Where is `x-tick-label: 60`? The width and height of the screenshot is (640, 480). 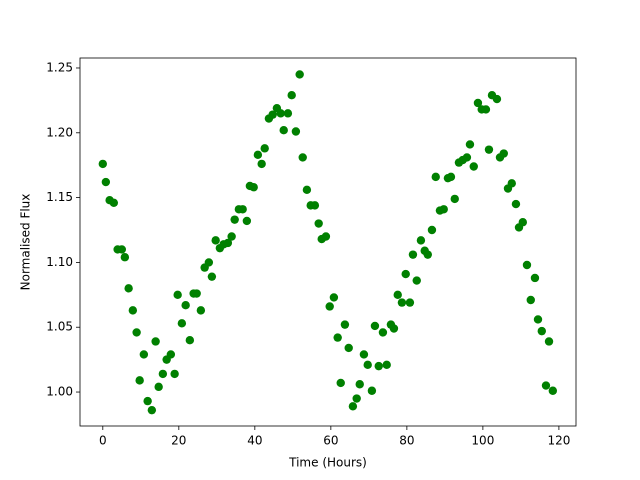 x-tick-label: 60 is located at coordinates (330, 441).